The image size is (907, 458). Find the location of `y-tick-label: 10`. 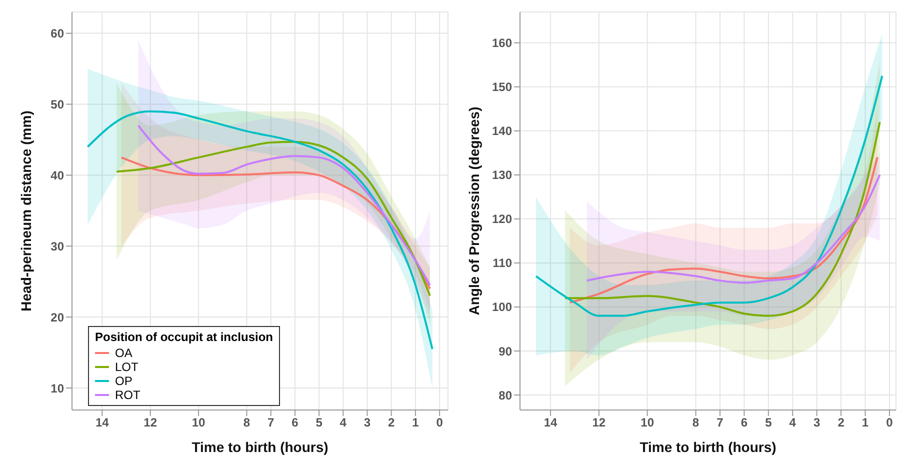

y-tick-label: 10 is located at coordinates (57, 388).